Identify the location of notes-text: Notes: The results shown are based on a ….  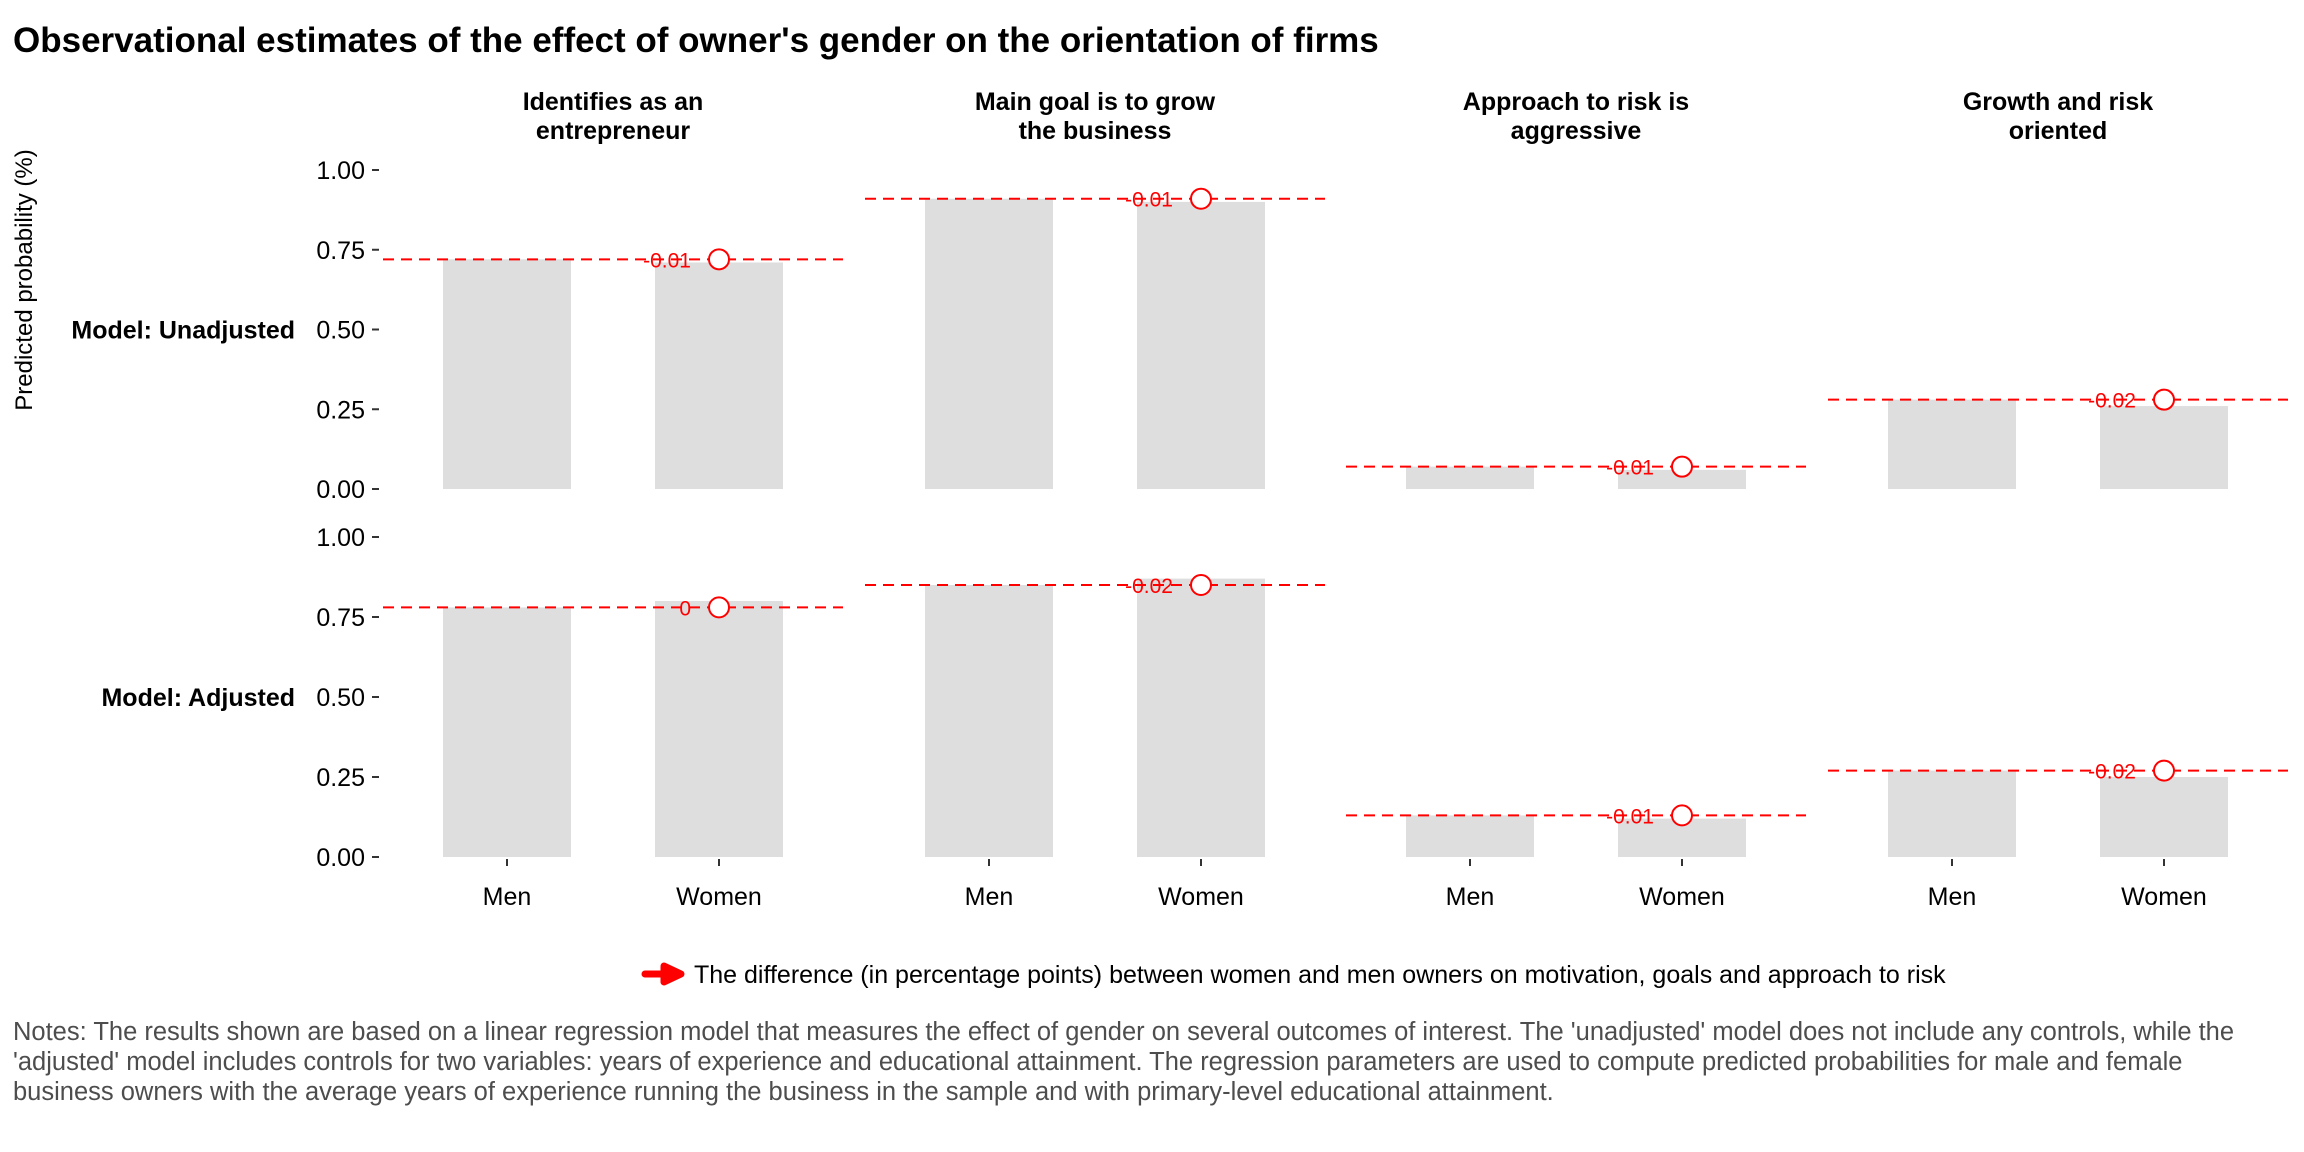
(1124, 1062).